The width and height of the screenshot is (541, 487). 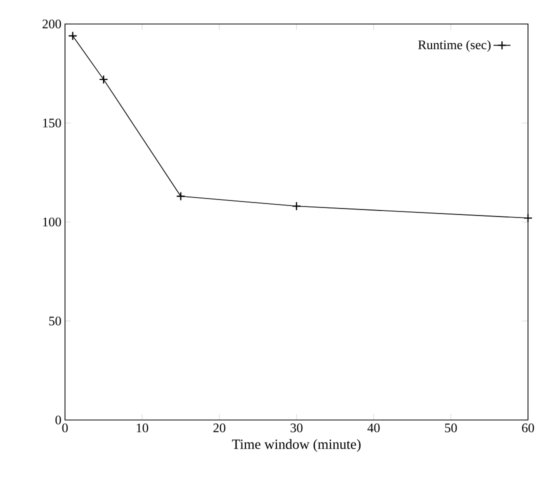 I want to click on x-axis-title: Time window (minute), so click(x=296, y=445).